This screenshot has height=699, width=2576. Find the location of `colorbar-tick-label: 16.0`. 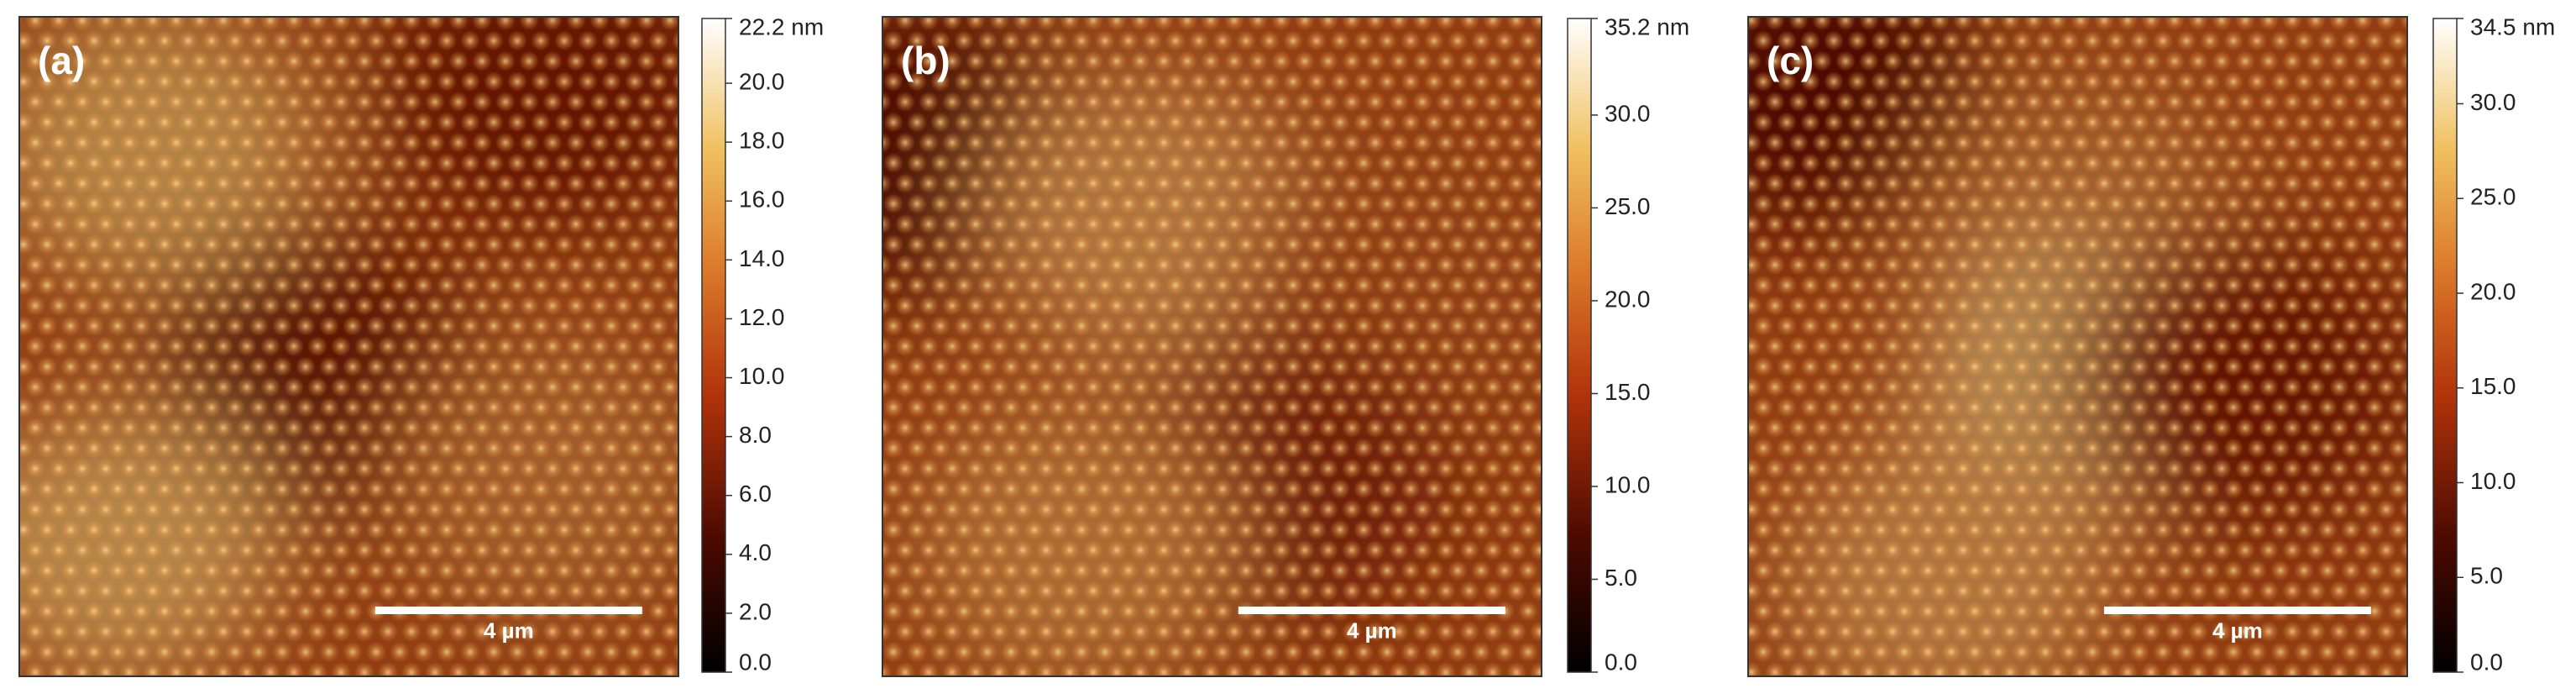

colorbar-tick-label: 16.0 is located at coordinates (762, 200).